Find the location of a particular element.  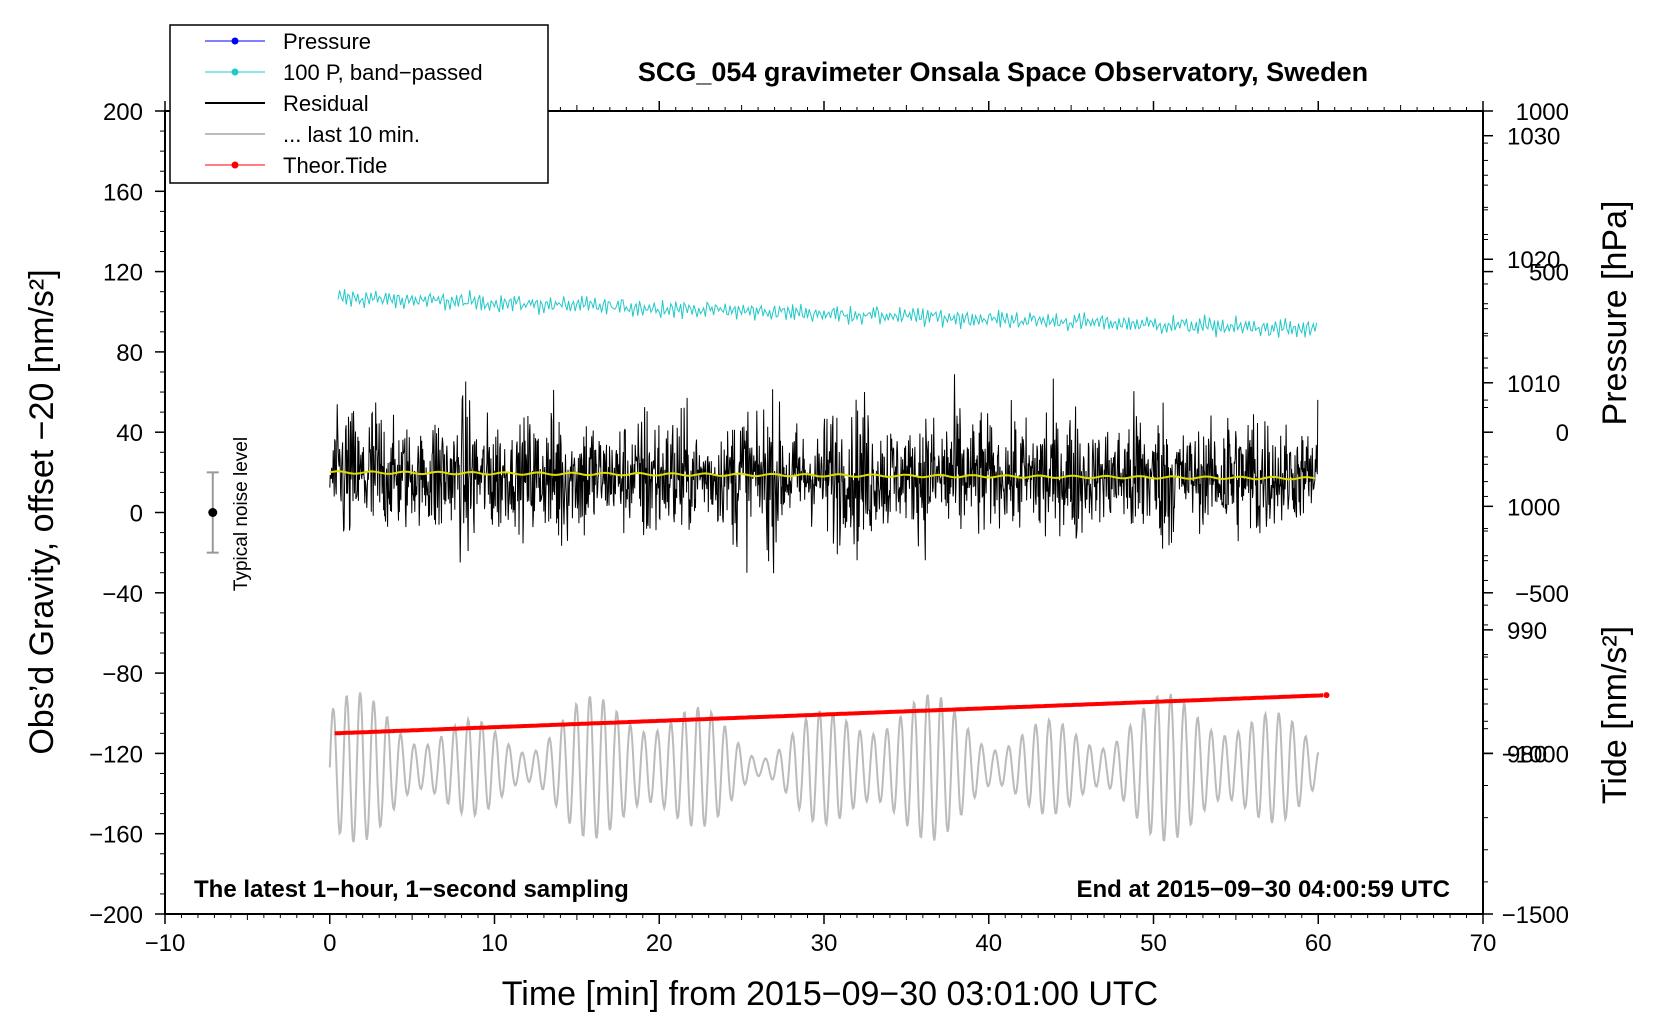

x-tick-label: 10 is located at coordinates (494, 943).